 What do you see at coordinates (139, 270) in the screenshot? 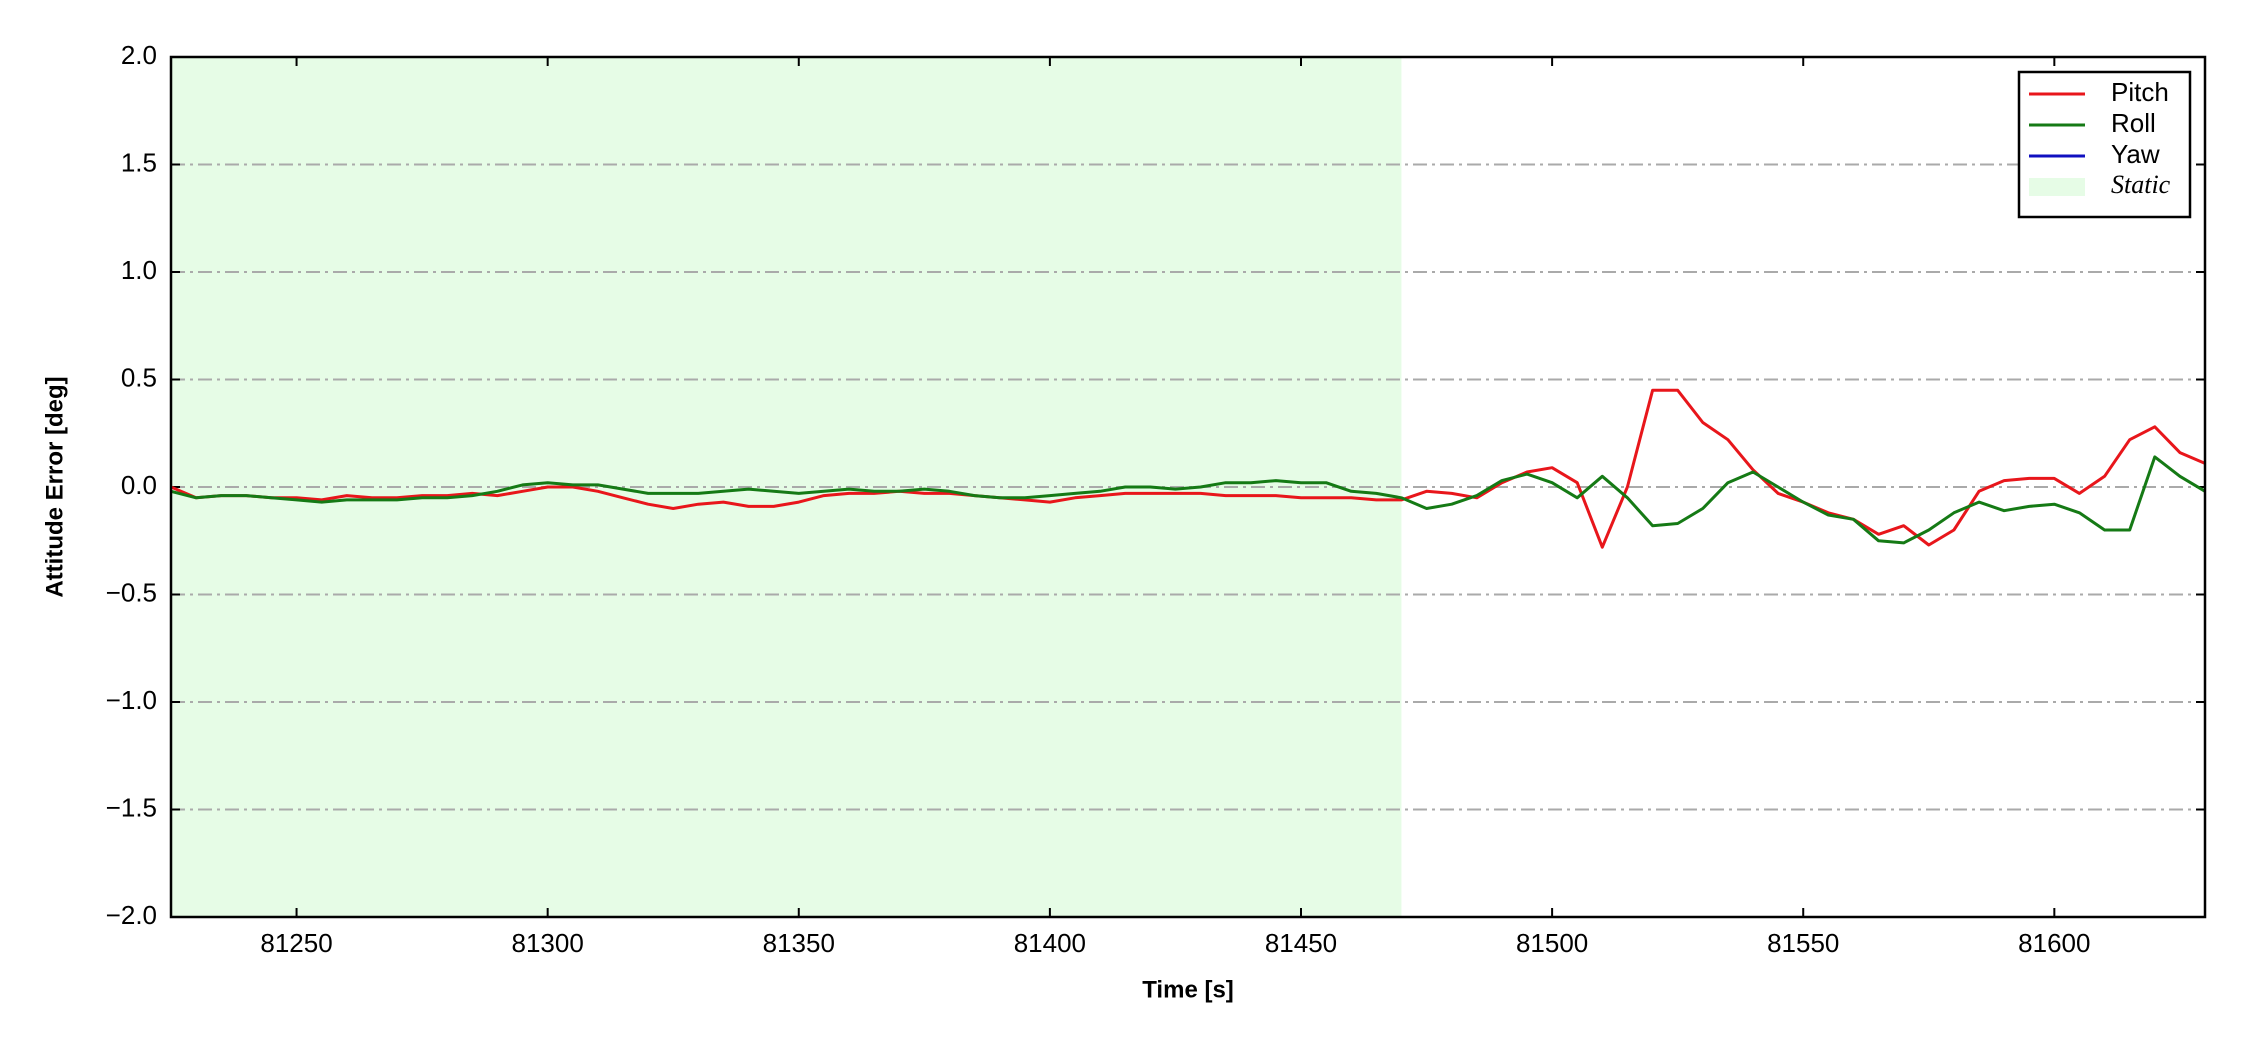
I see `y-tick-label: 1.0` at bounding box center [139, 270].